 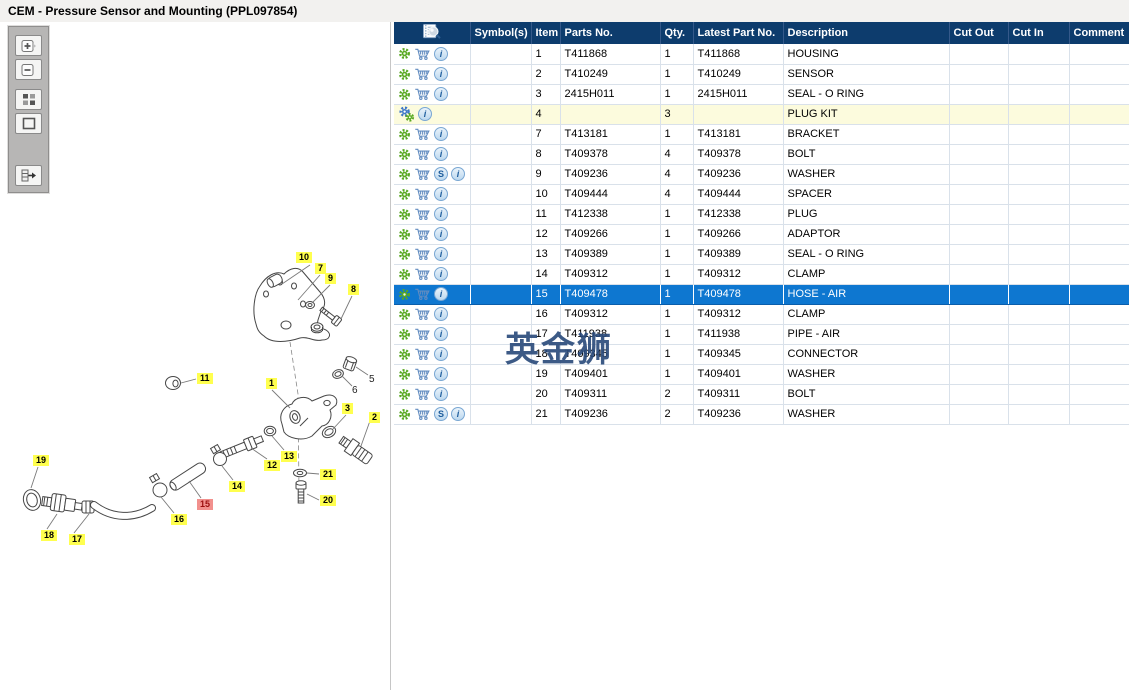 What do you see at coordinates (355, 390) in the screenshot?
I see `part-label-6: 6` at bounding box center [355, 390].